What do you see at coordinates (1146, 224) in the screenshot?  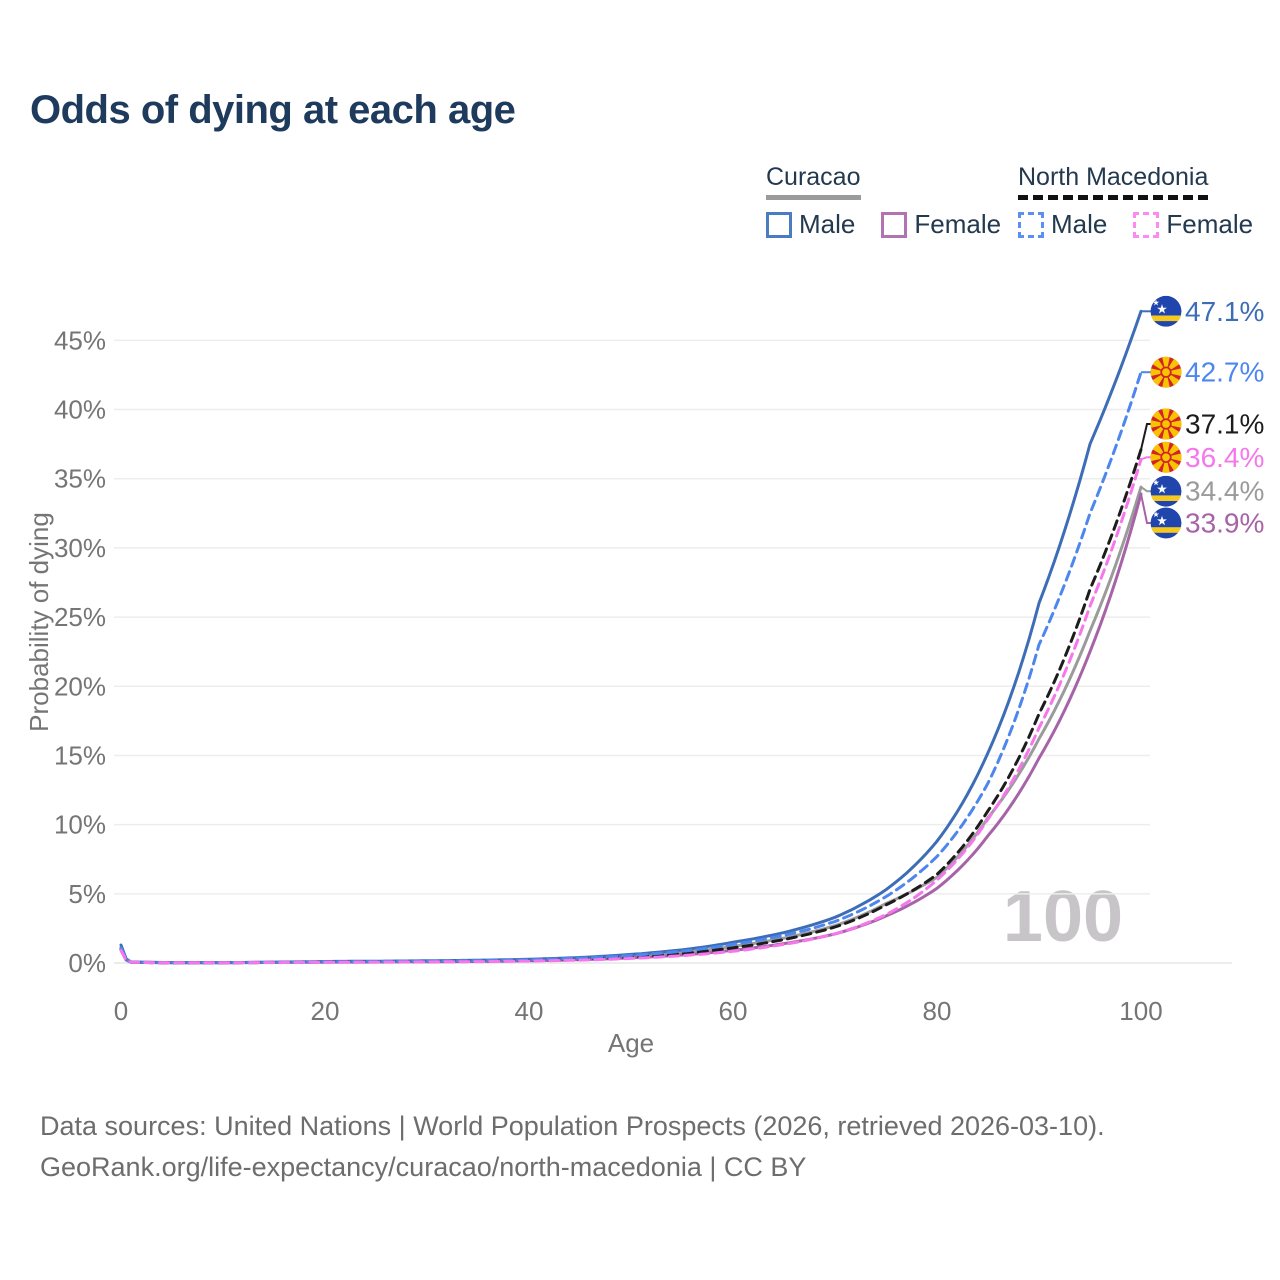 I see `nm-female-swatch-icon` at bounding box center [1146, 224].